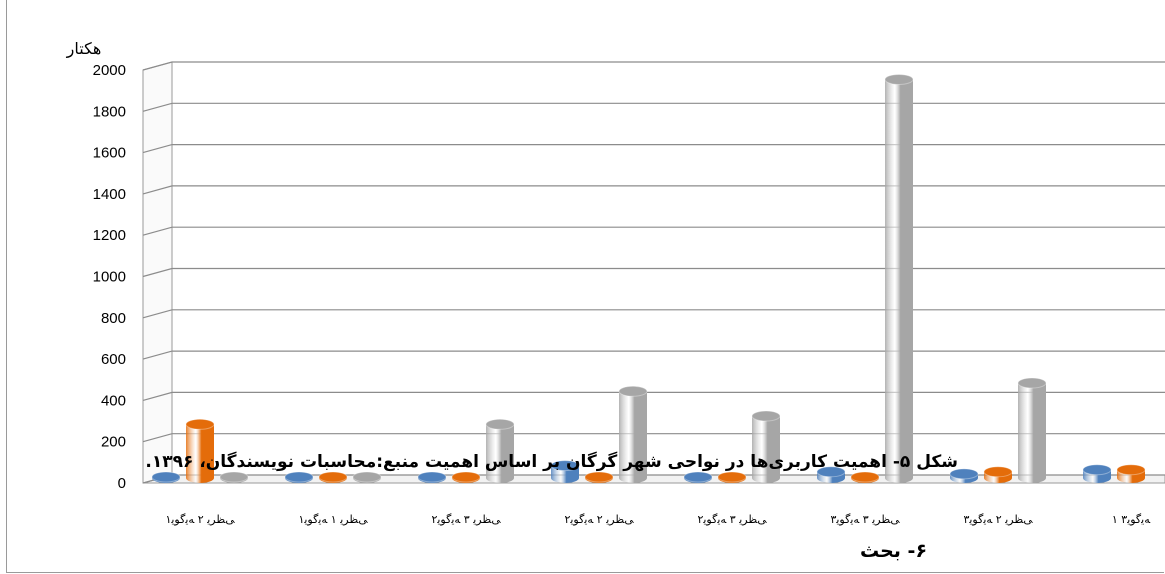  What do you see at coordinates (109, 194) in the screenshot?
I see `y-tick-label: 1400` at bounding box center [109, 194].